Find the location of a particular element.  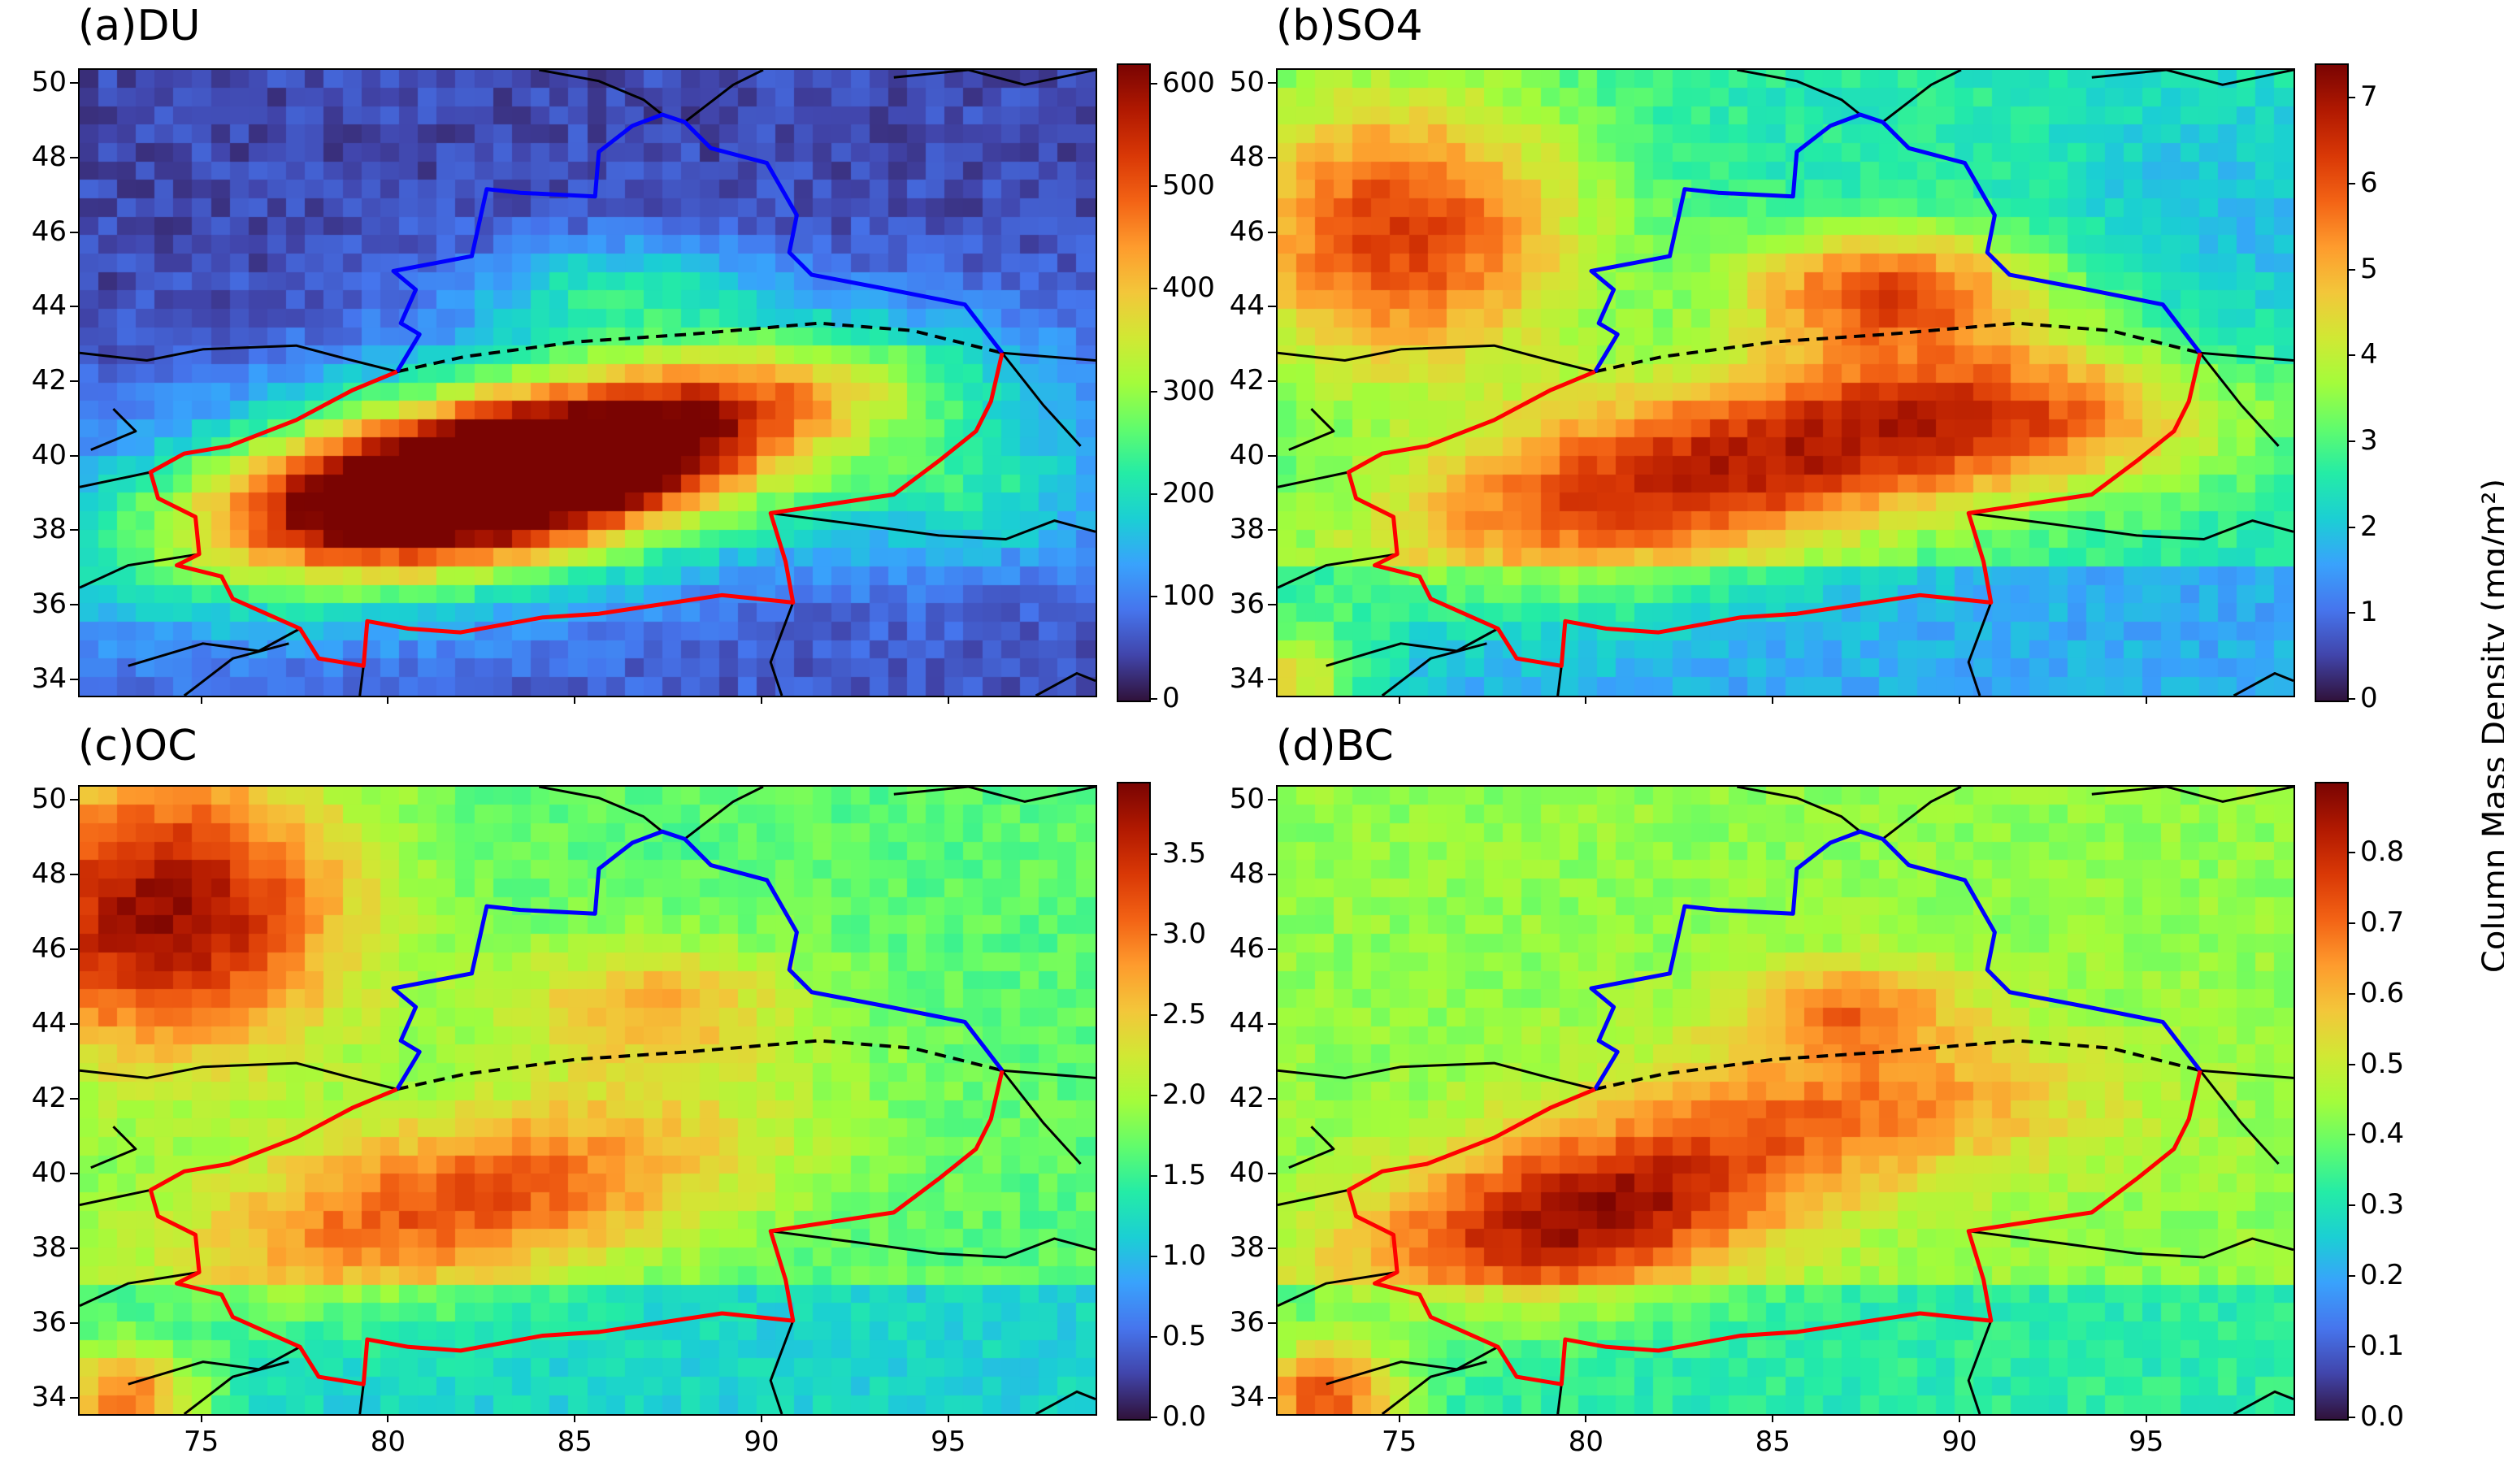

lat-tick-label: 44 is located at coordinates (1247, 306).